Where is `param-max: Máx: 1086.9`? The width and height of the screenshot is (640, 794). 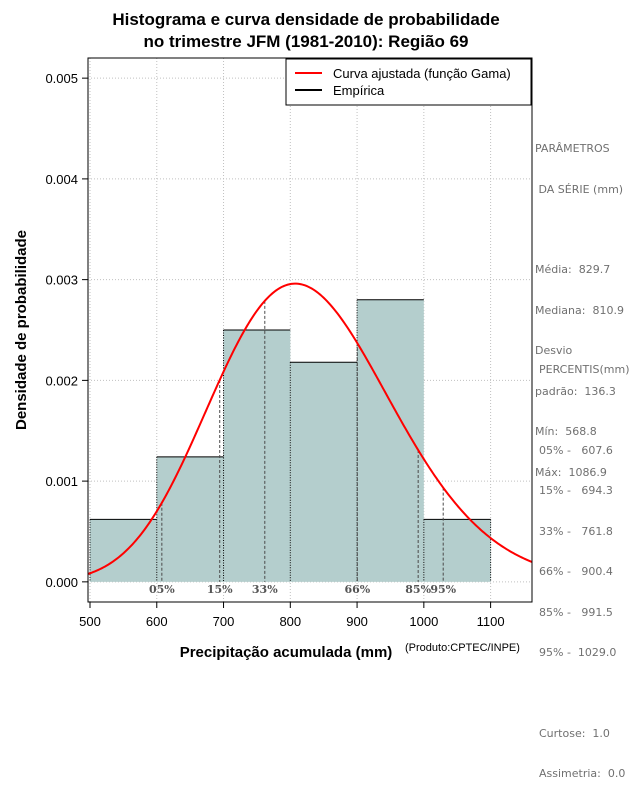 param-max: Máx: 1086.9 is located at coordinates (571, 472).